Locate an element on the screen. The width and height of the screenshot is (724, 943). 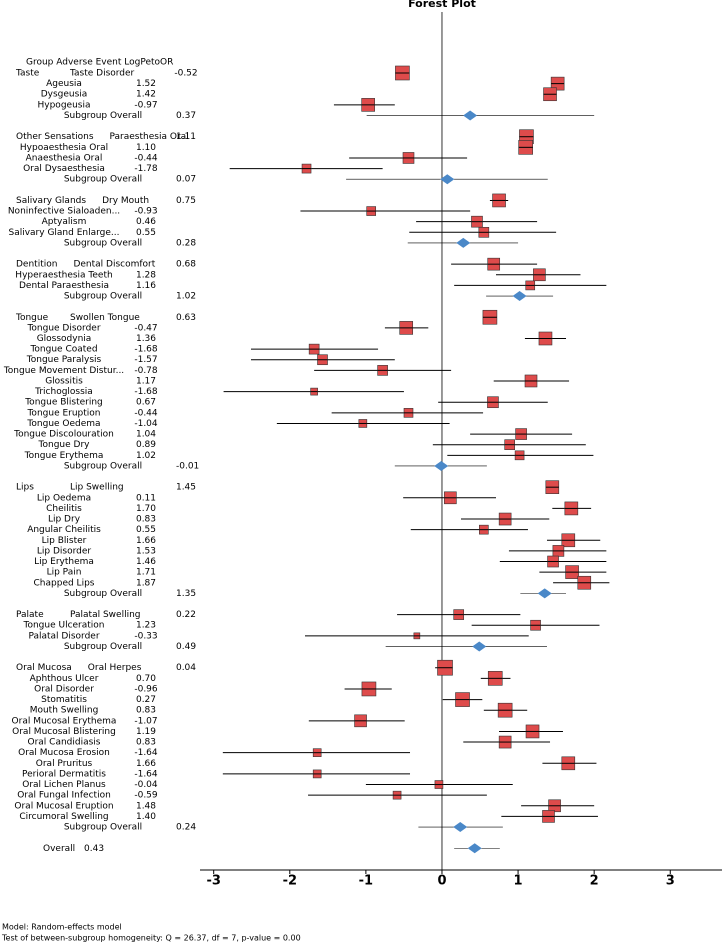
x-tick-label: -2 is located at coordinates (290, 881).